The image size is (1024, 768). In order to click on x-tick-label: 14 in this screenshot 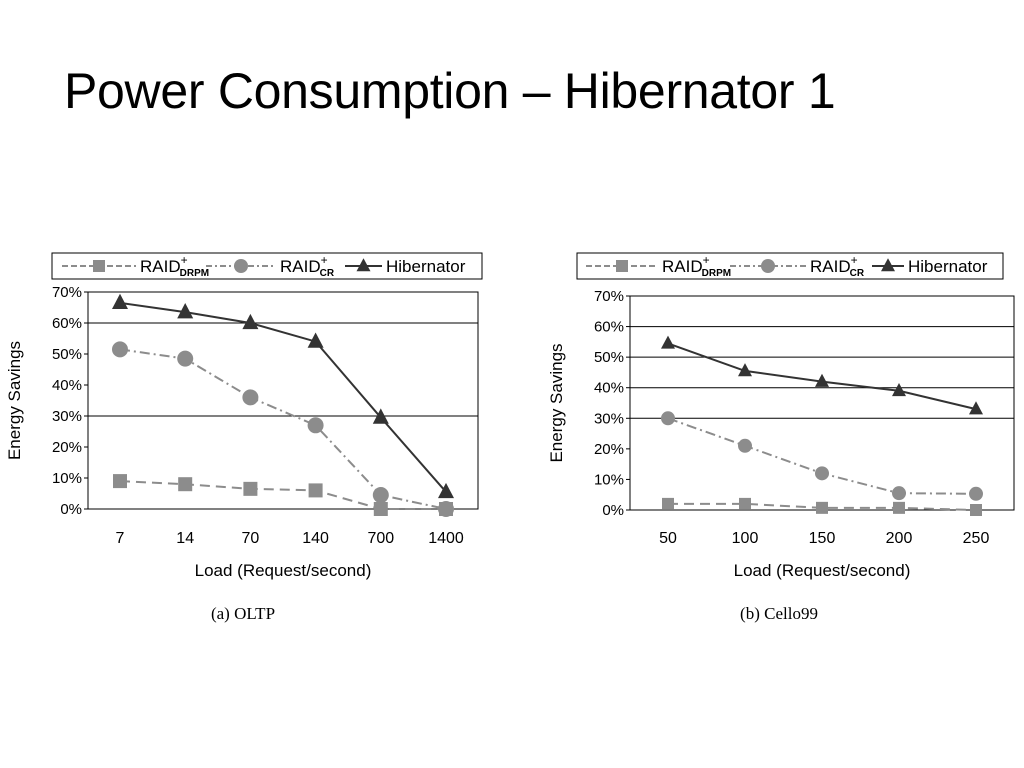, I will do `click(185, 538)`.